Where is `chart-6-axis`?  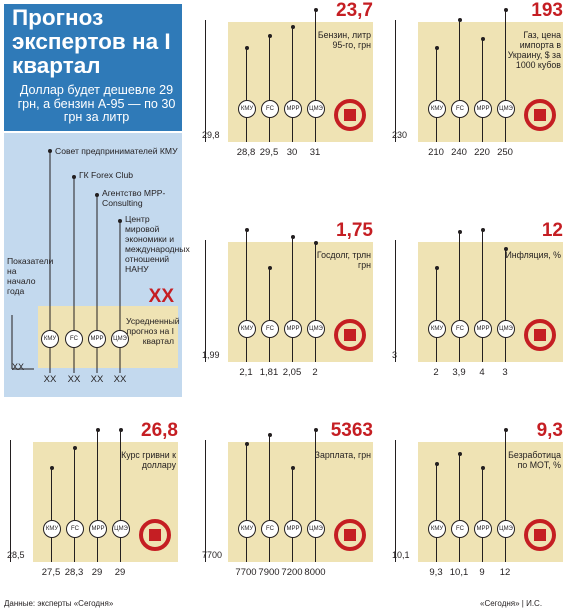
chart-6-axis is located at coordinates (205, 501).